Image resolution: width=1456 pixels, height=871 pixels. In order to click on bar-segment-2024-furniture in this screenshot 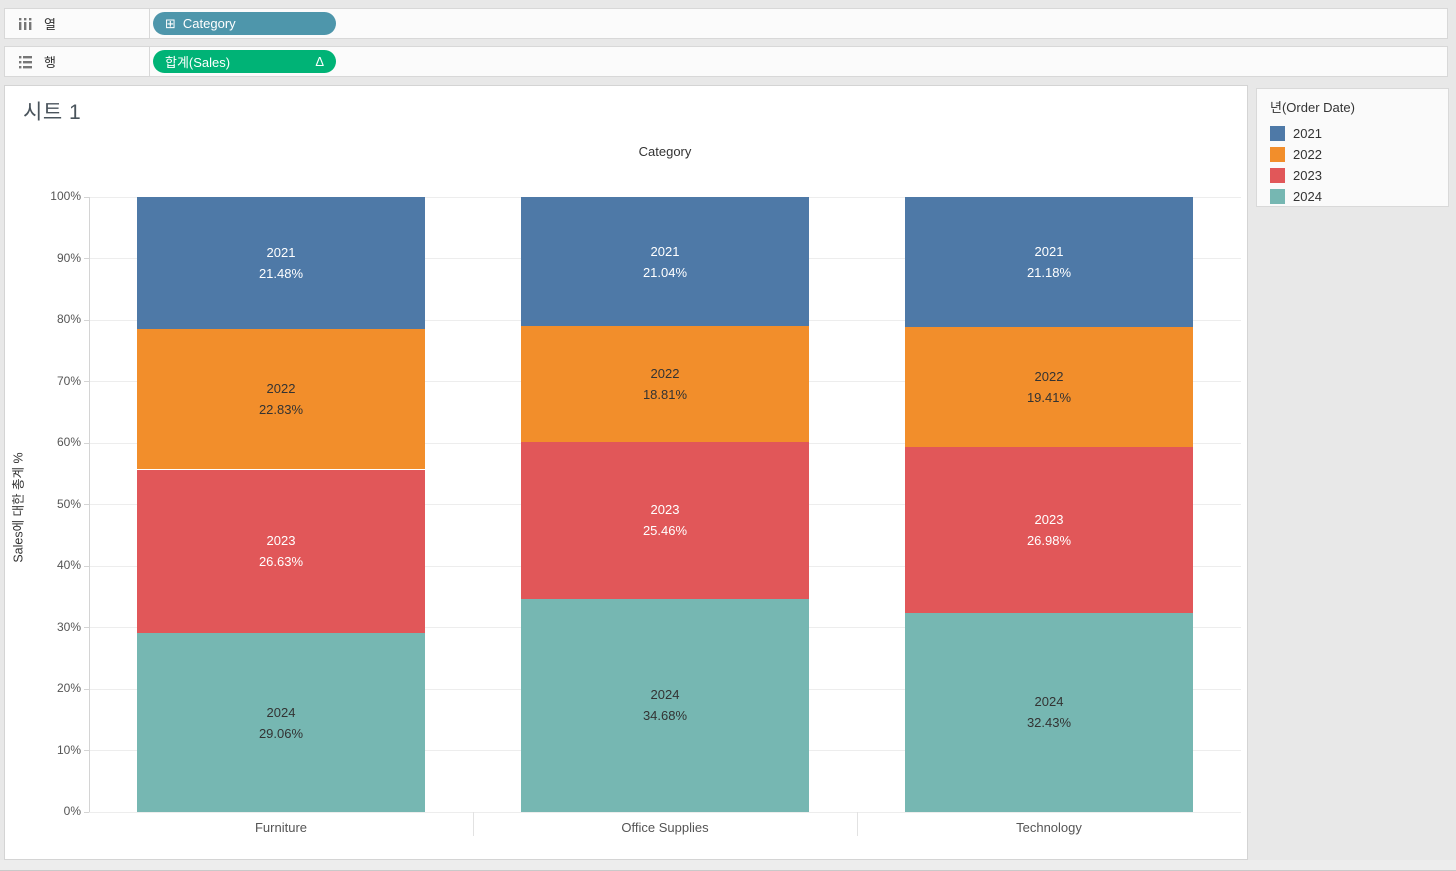, I will do `click(281, 722)`.